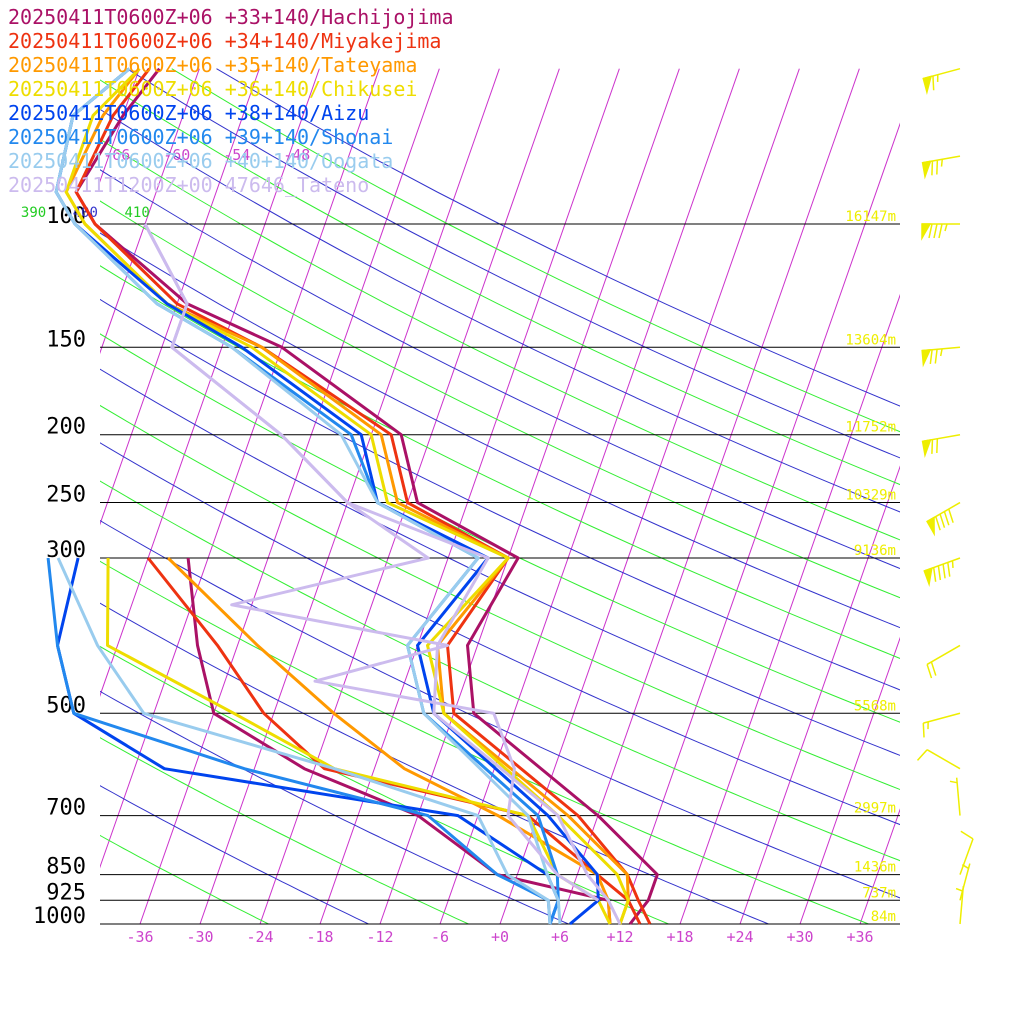 This screenshot has height=1024, width=1024. I want to click on legend-entry: 20250411T0600Z+06 +40+140/Oogata, so click(200, 161).